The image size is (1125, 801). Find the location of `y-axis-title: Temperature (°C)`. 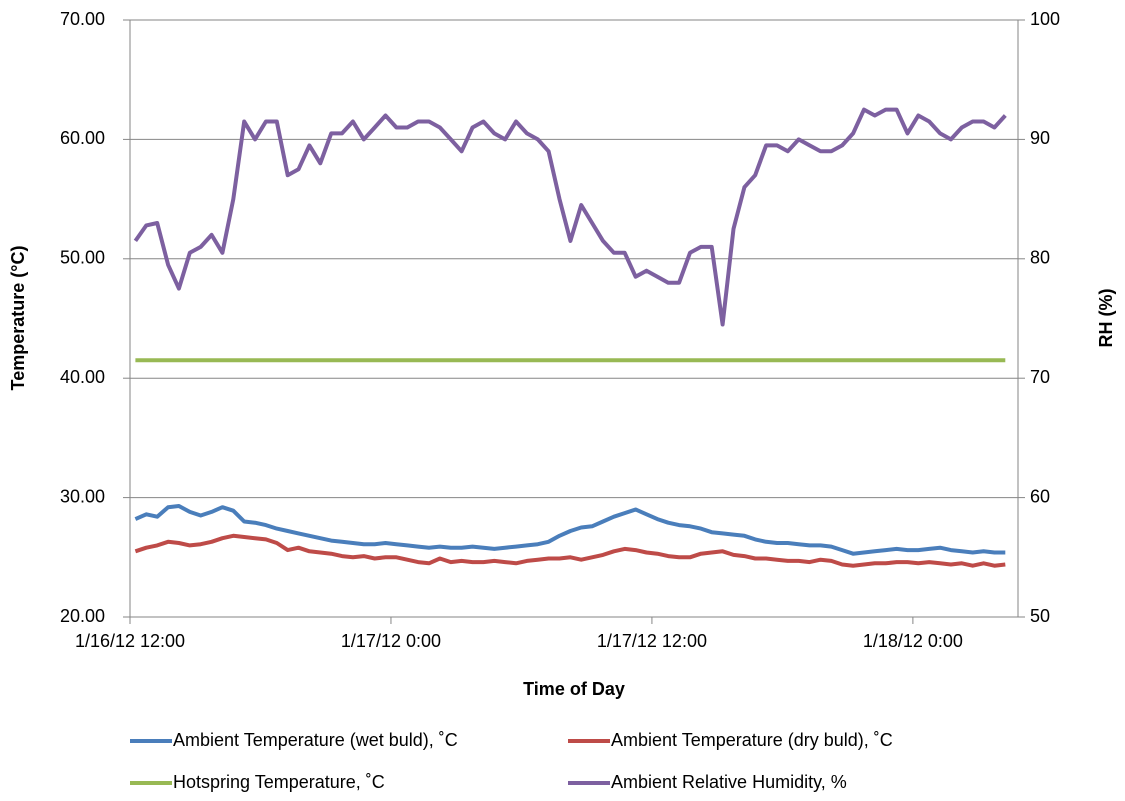

y-axis-title: Temperature (°C) is located at coordinates (18, 318).